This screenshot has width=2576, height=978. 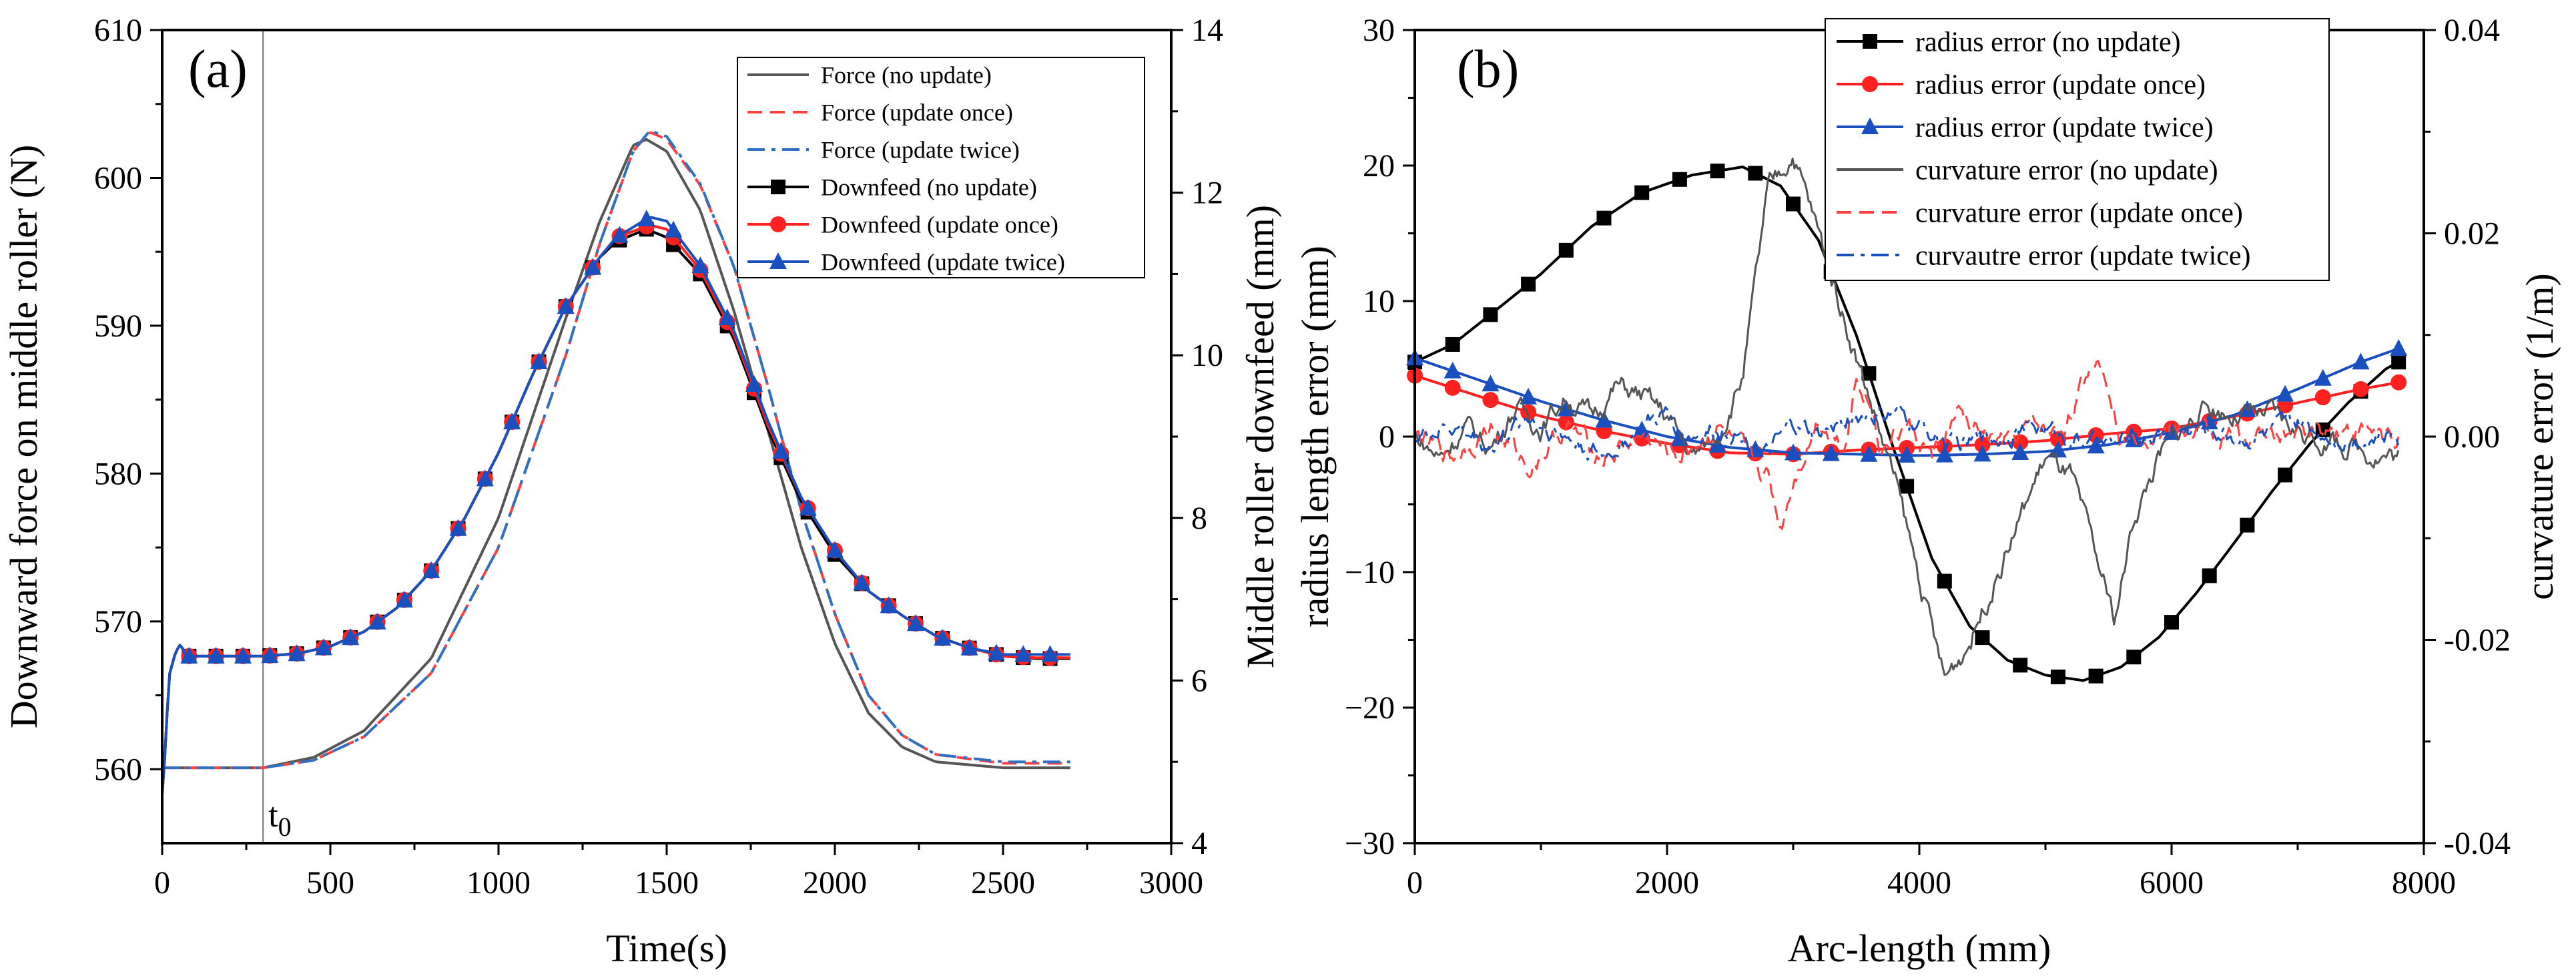 What do you see at coordinates (2477, 640) in the screenshot?
I see `panel-b-y2tick-label: -0.02` at bounding box center [2477, 640].